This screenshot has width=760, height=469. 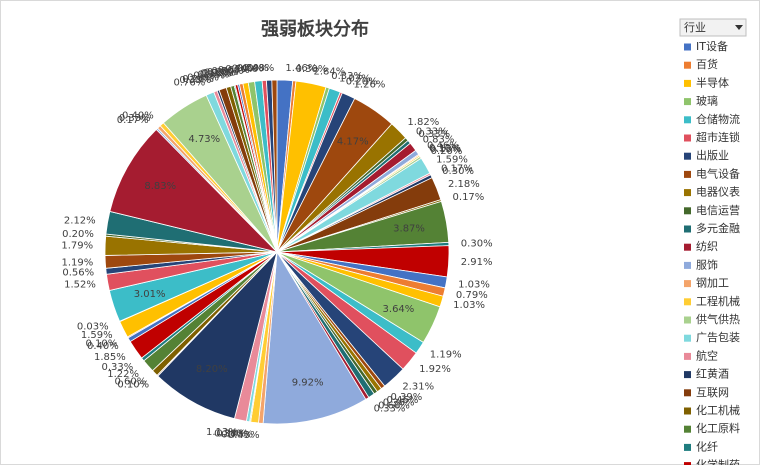 What do you see at coordinates (399, 403) in the screenshot?
I see `data-label: 0.36%` at bounding box center [399, 403].